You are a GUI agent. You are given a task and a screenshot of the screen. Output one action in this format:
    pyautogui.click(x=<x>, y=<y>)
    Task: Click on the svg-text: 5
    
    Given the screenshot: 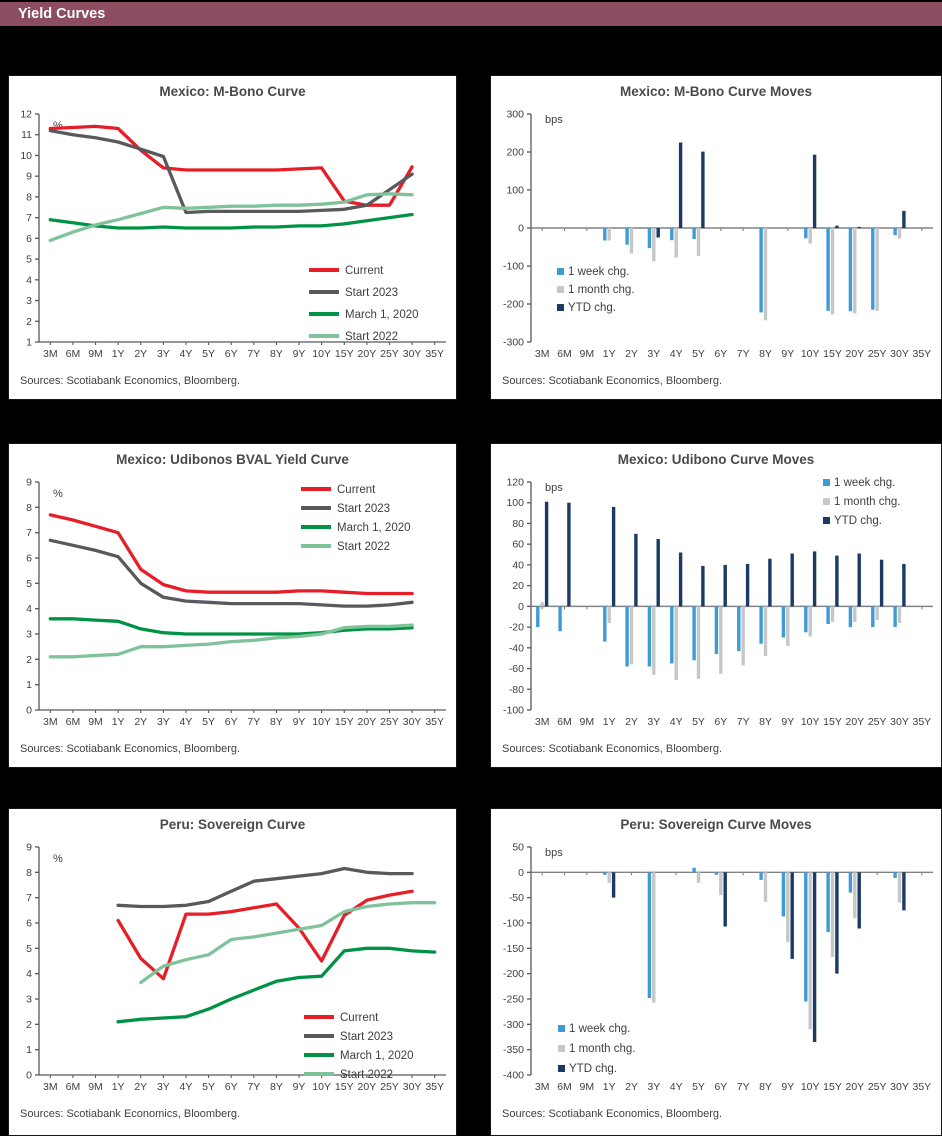 What is the action you would take?
    pyautogui.click(x=29, y=584)
    